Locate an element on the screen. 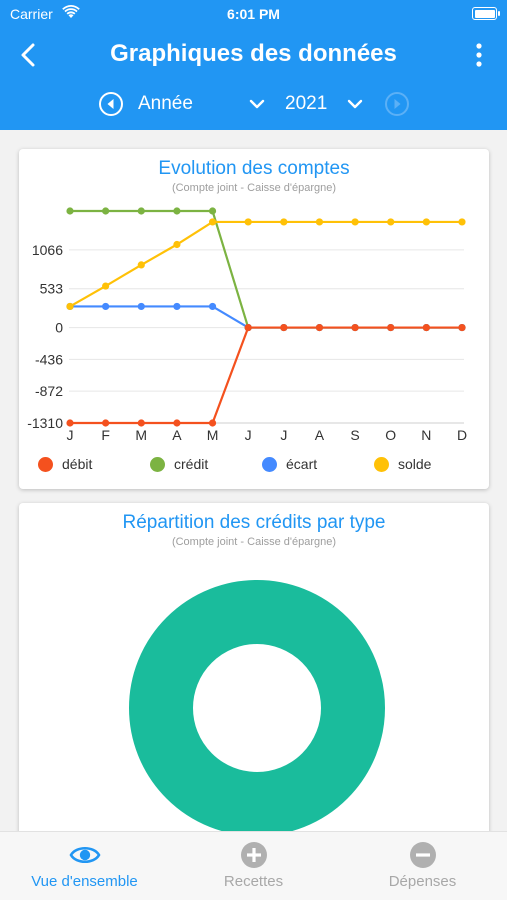 Image resolution: width=507 pixels, height=900 pixels. year-dropdown-button is located at coordinates (355, 104).